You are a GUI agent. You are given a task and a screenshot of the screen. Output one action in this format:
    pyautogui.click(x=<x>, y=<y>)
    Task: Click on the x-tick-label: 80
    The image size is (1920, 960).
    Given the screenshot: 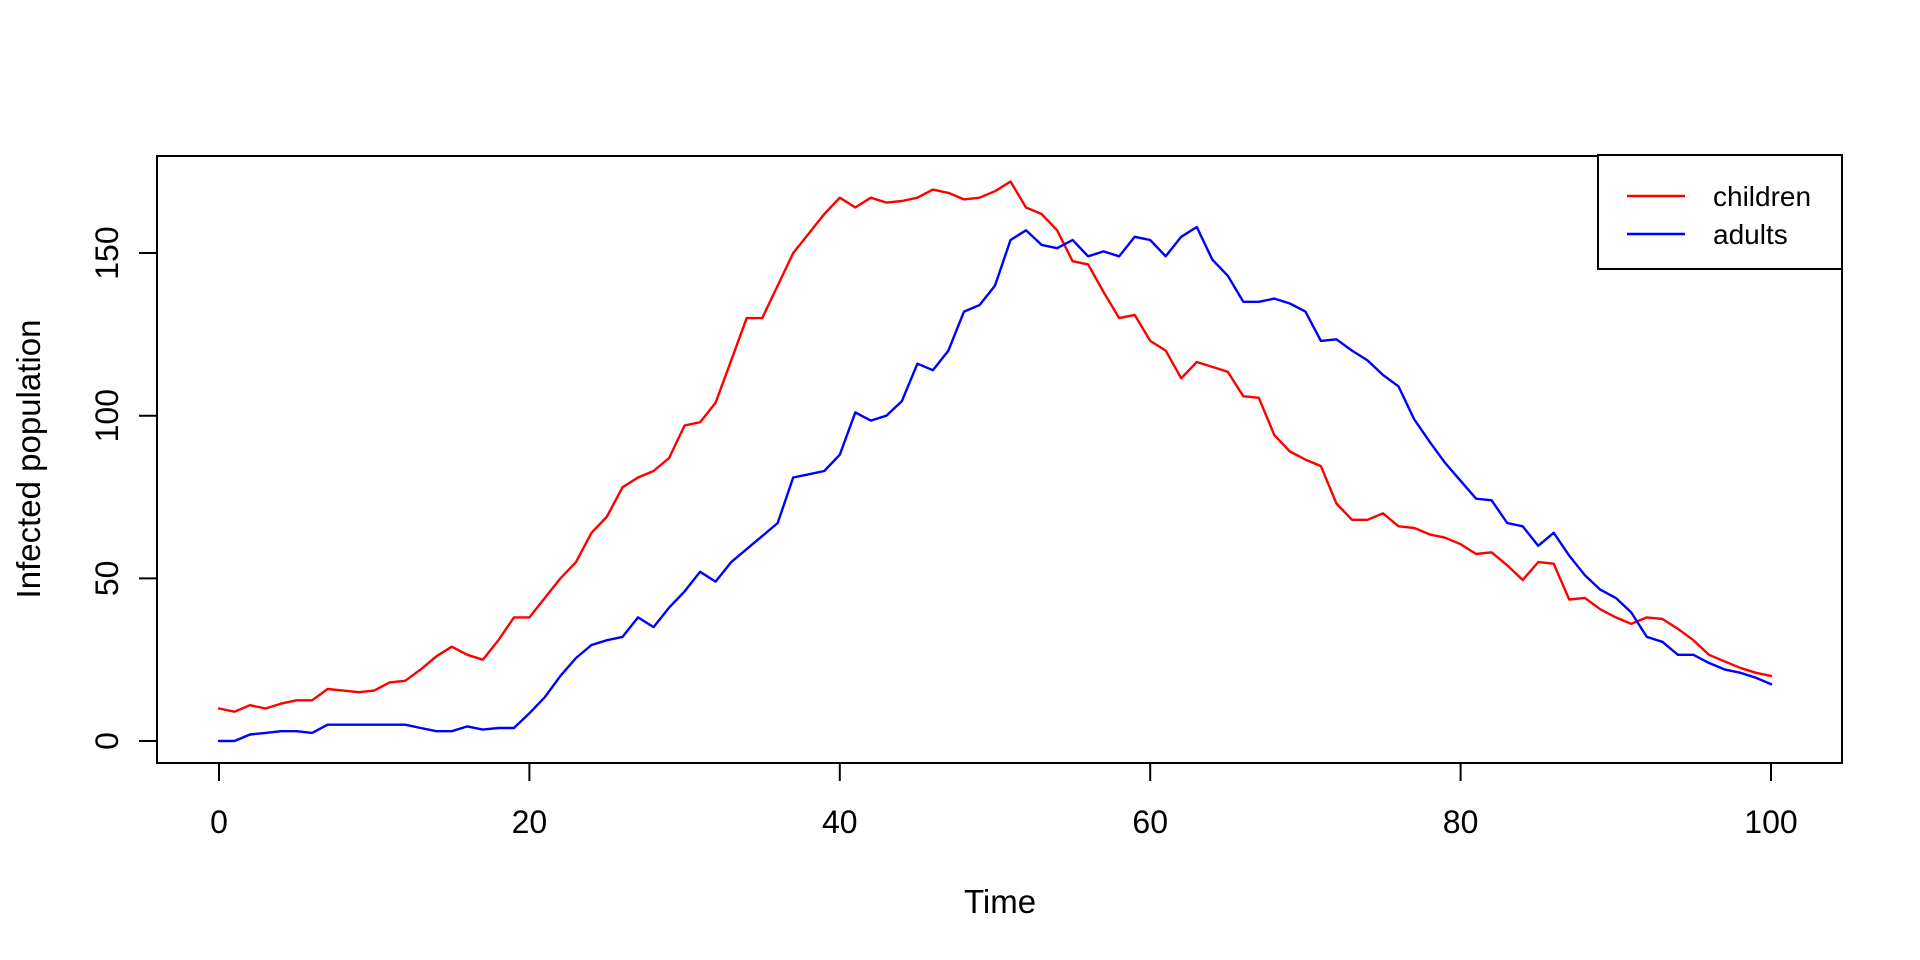 What is the action you would take?
    pyautogui.click(x=1461, y=822)
    